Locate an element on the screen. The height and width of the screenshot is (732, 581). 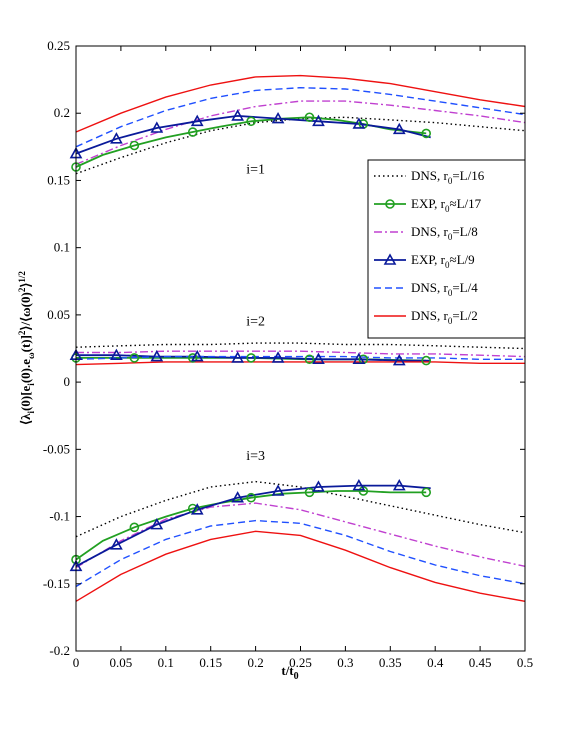
annotation: i=1 is located at coordinates (255, 170).